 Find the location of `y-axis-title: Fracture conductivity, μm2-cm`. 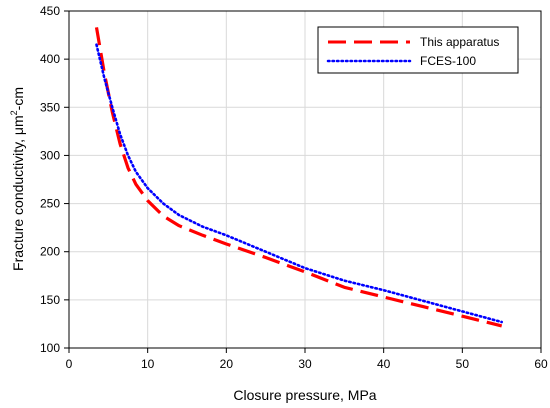

y-axis-title: Fracture conductivity, μm2-cm is located at coordinates (17, 179).